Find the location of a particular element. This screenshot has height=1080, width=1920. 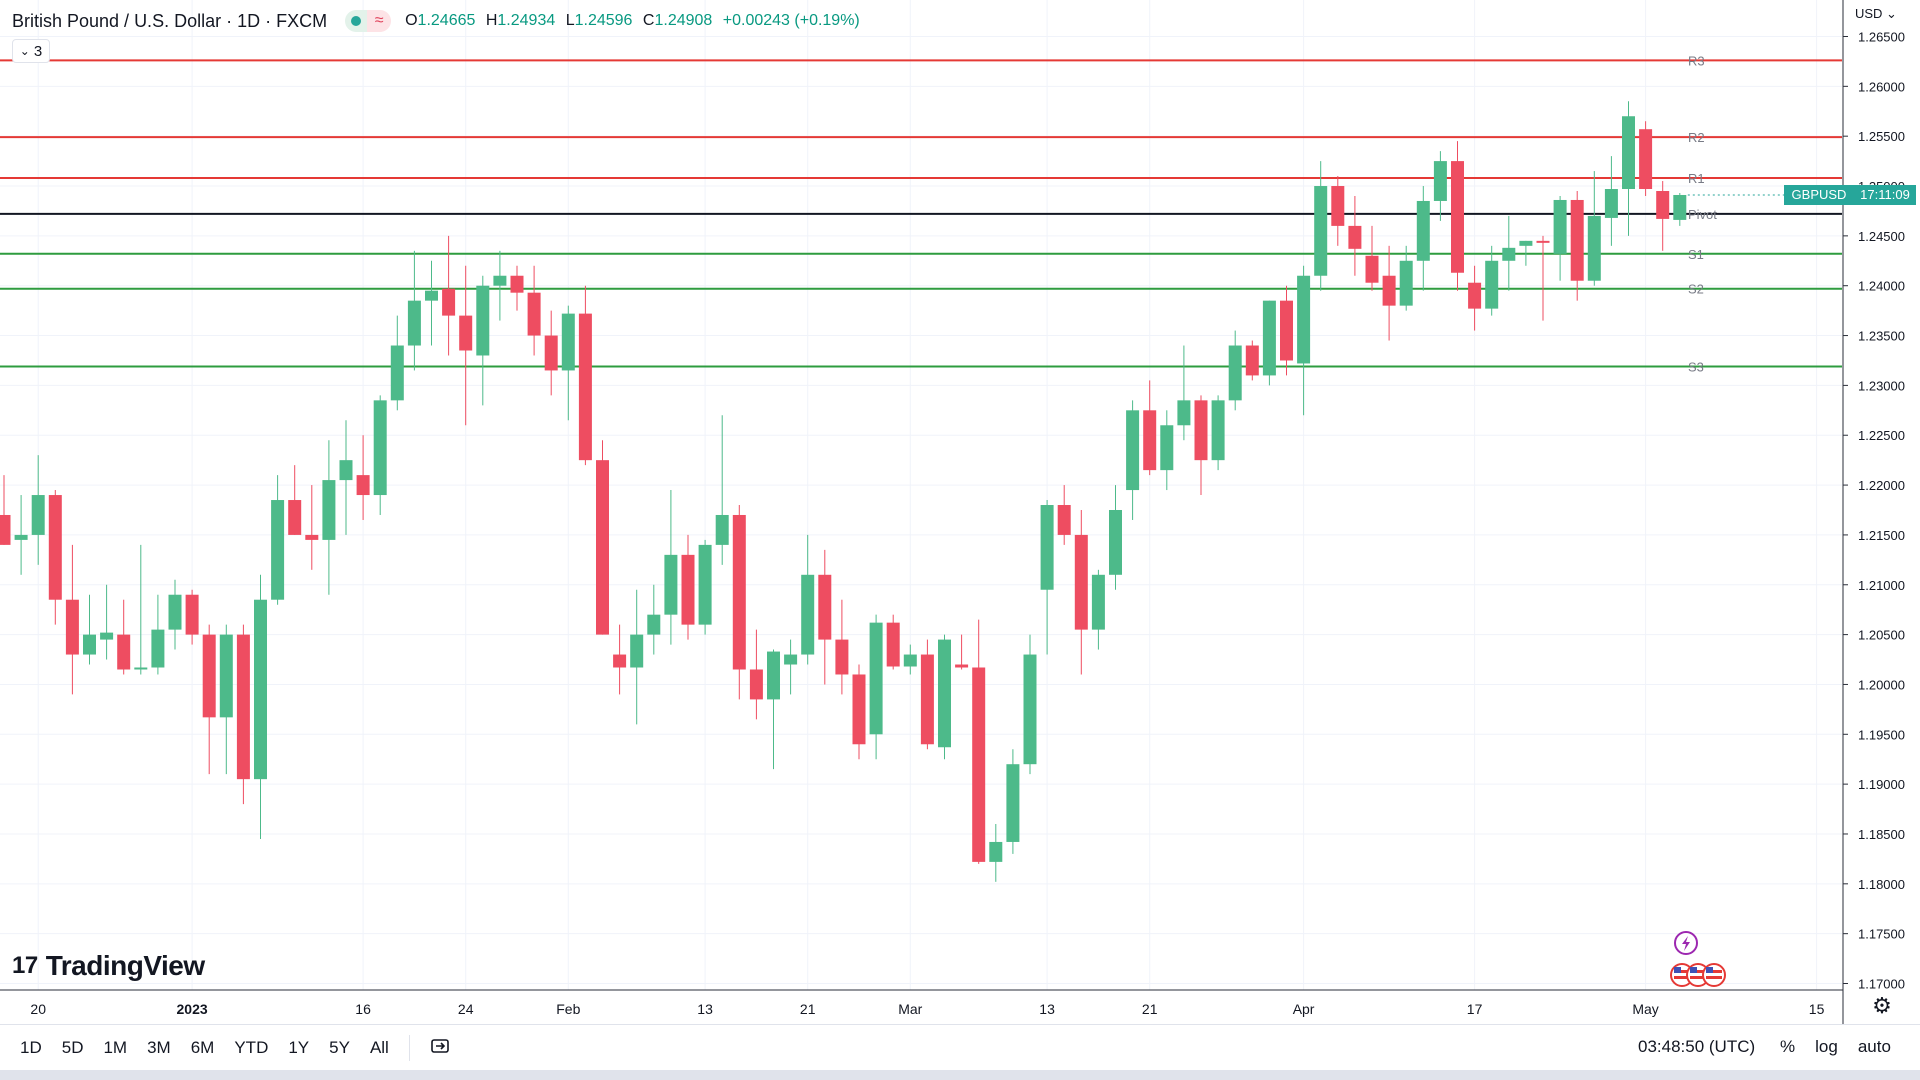

economic-events is located at coordinates (1703, 959).